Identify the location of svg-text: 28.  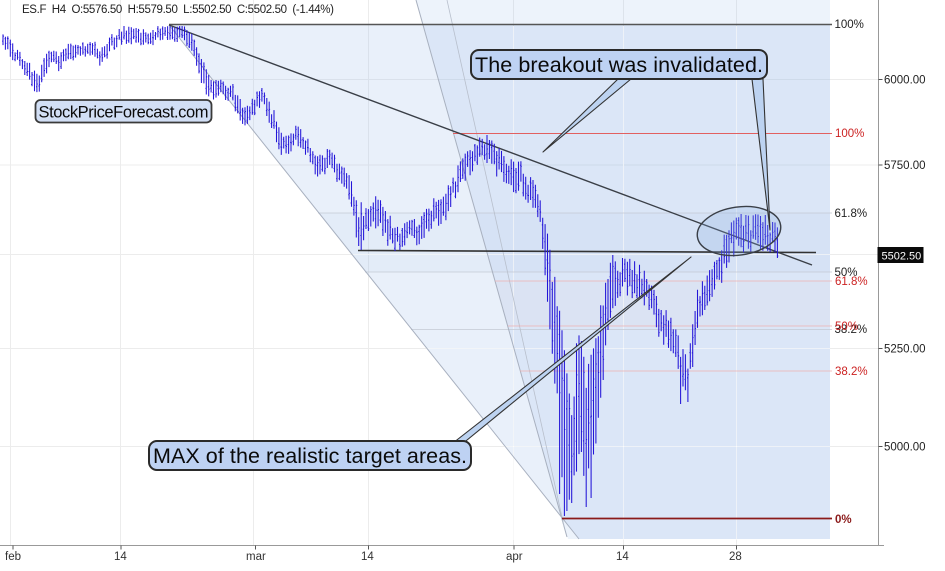
(735, 557).